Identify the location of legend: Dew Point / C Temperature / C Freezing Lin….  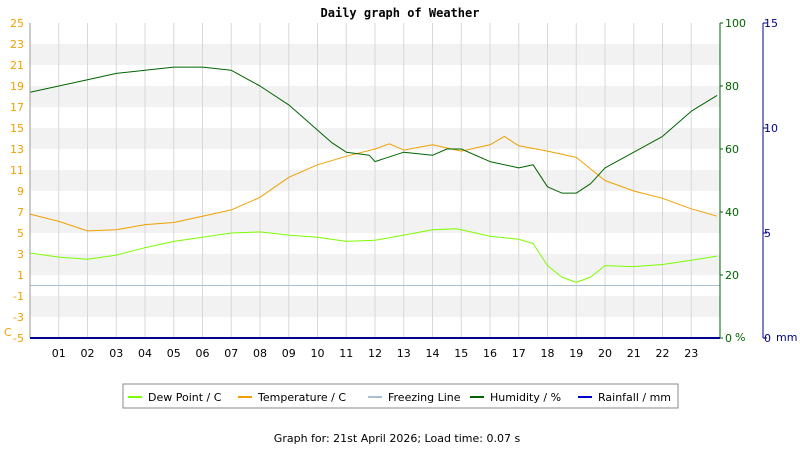
(400, 396).